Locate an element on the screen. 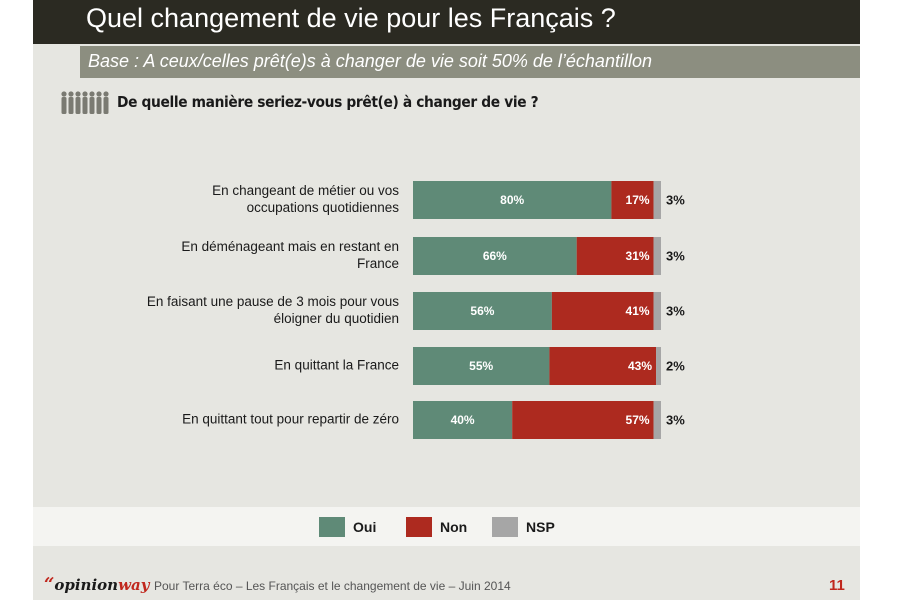 The height and width of the screenshot is (600, 900). logo-quote: “ is located at coordinates (49, 584).